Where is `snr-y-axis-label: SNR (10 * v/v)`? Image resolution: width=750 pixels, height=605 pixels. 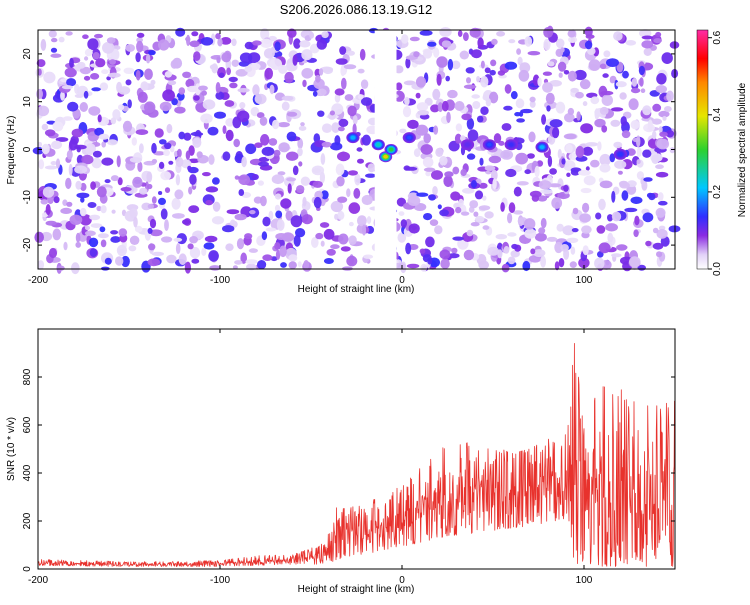 snr-y-axis-label: SNR (10 * v/v) is located at coordinates (11, 449).